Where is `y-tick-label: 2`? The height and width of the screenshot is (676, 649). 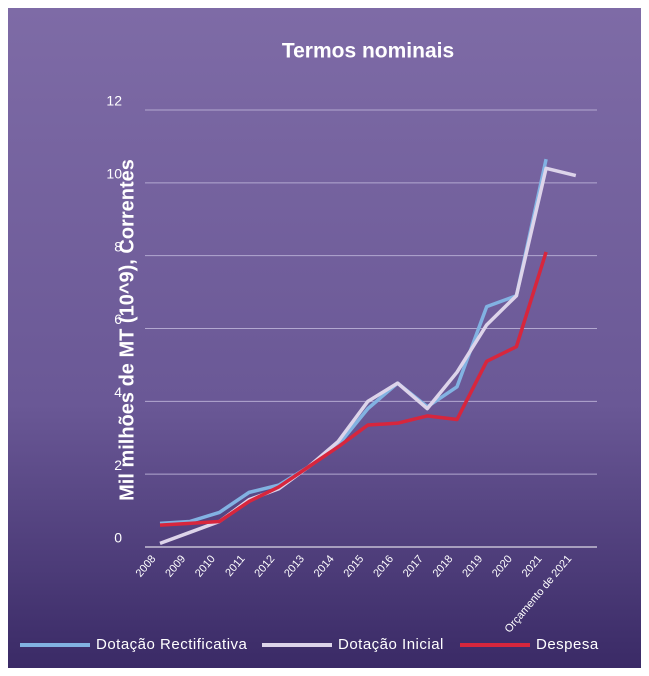 y-tick-label: 2 is located at coordinates (118, 465).